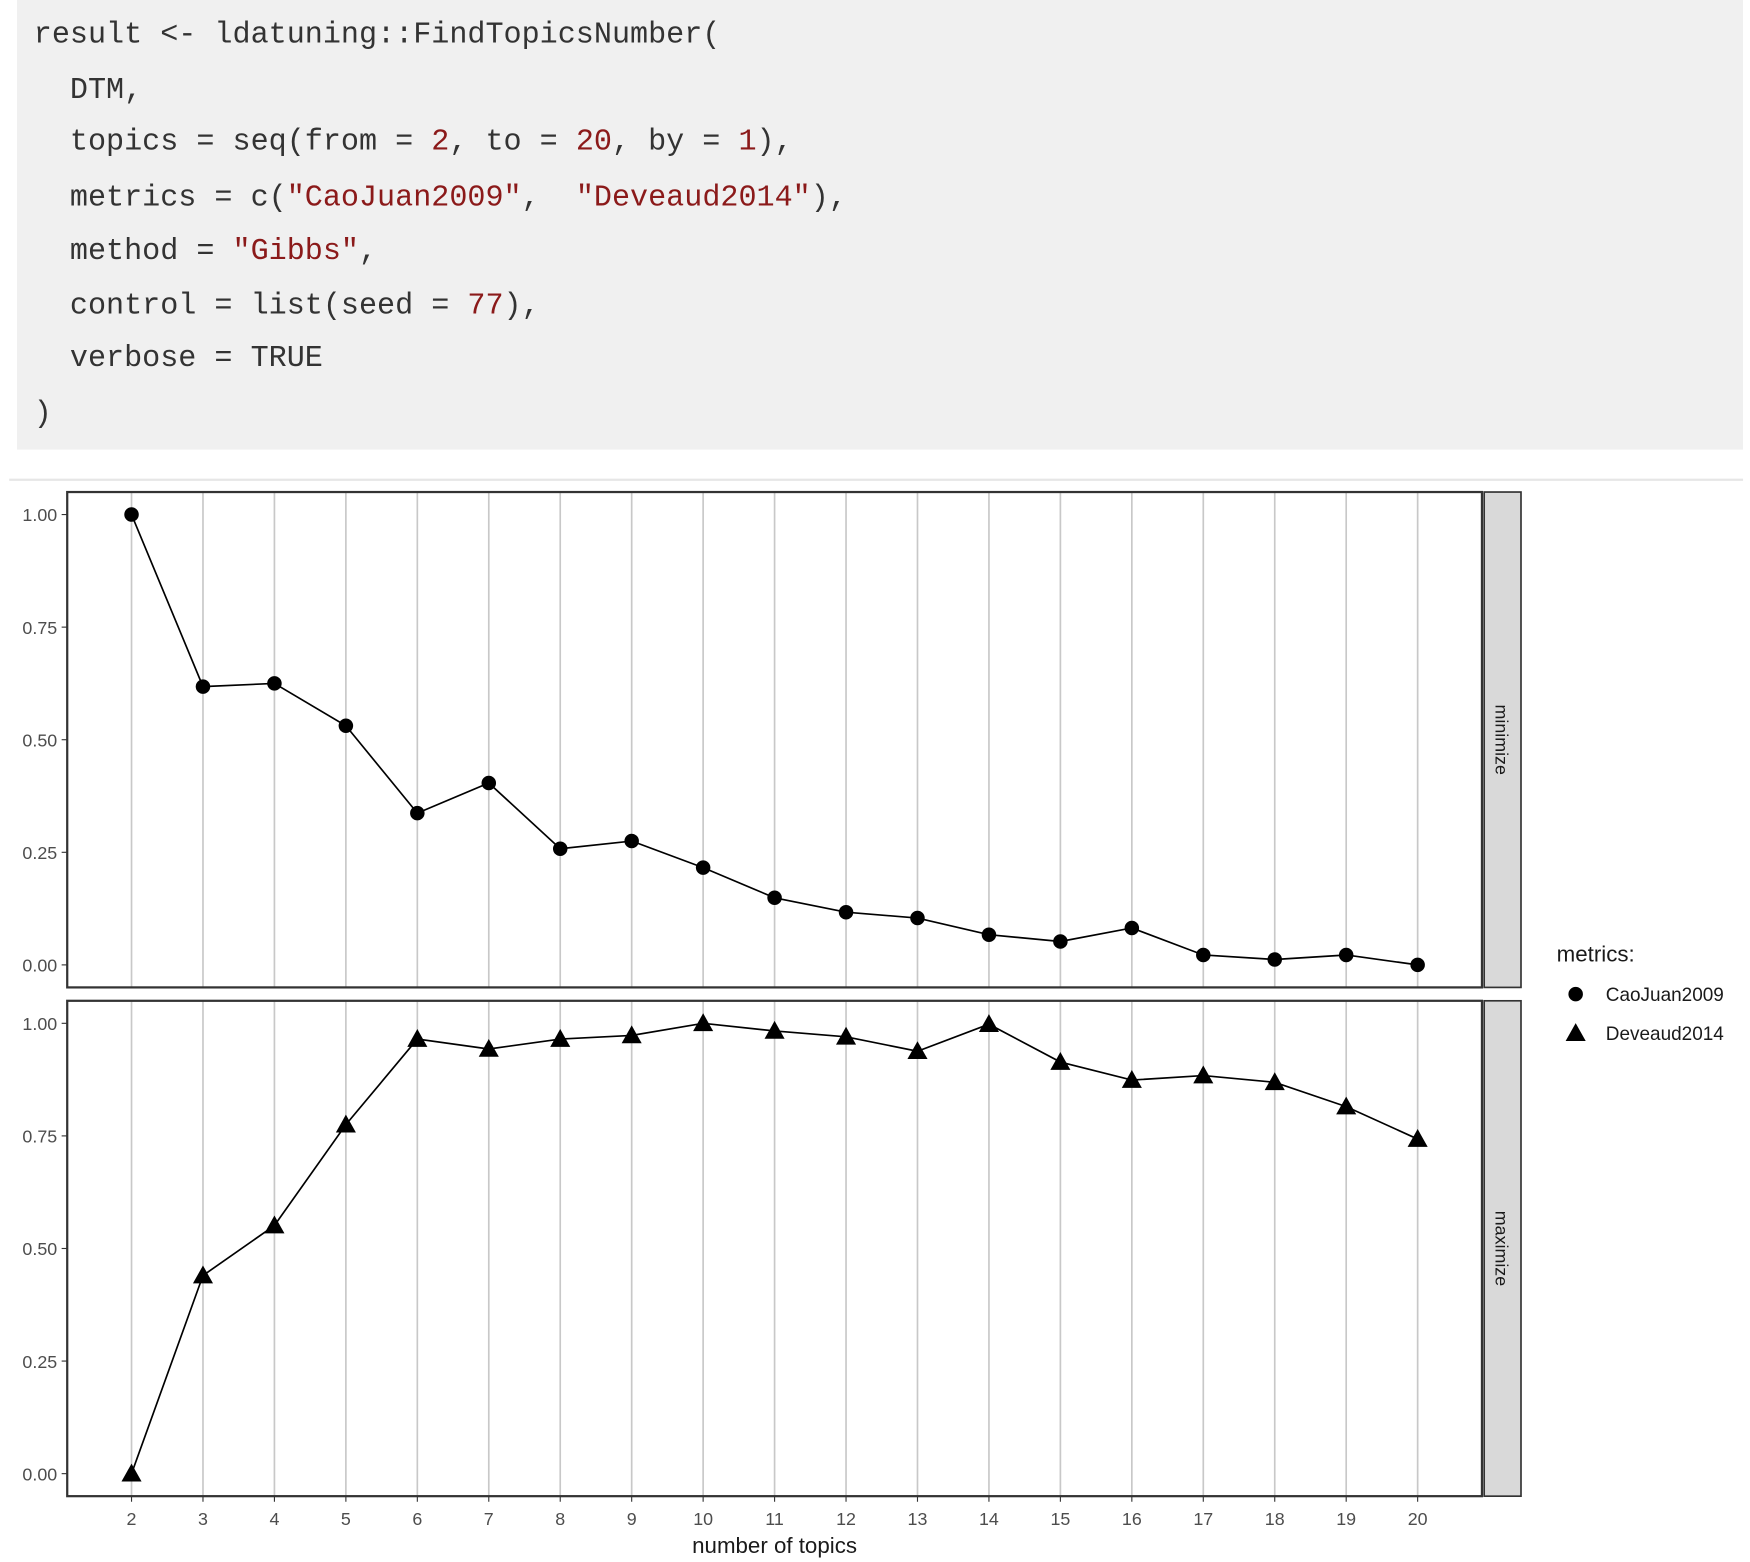 The image size is (1750, 1562). Describe the element at coordinates (417, 1519) in the screenshot. I see `x-tick-label: 6` at that location.